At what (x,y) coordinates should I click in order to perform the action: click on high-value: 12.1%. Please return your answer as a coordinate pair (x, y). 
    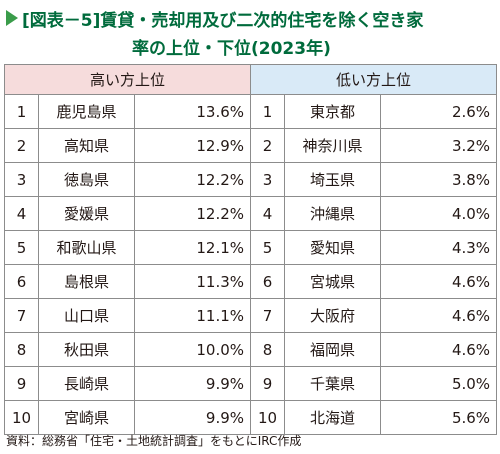
    Looking at the image, I should click on (192, 247).